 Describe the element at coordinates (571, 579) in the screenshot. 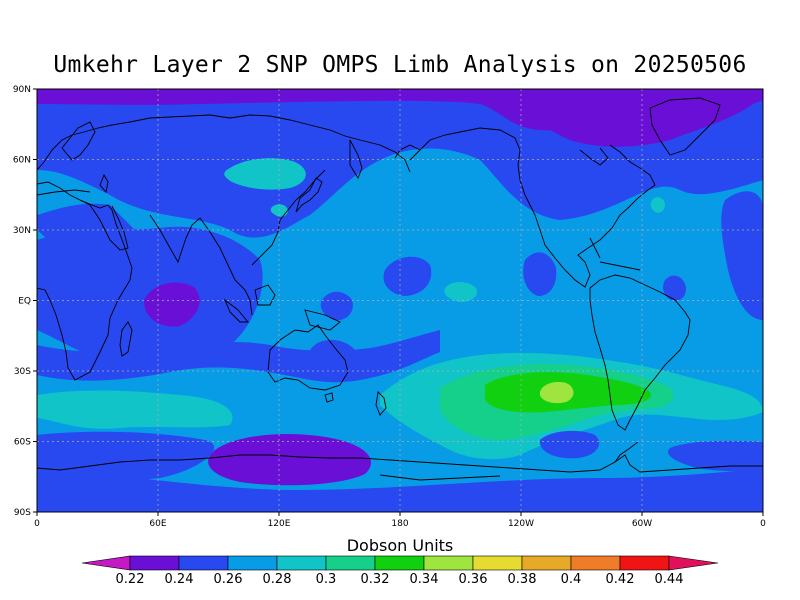

I see `colorbar-level-label: 0.4` at that location.